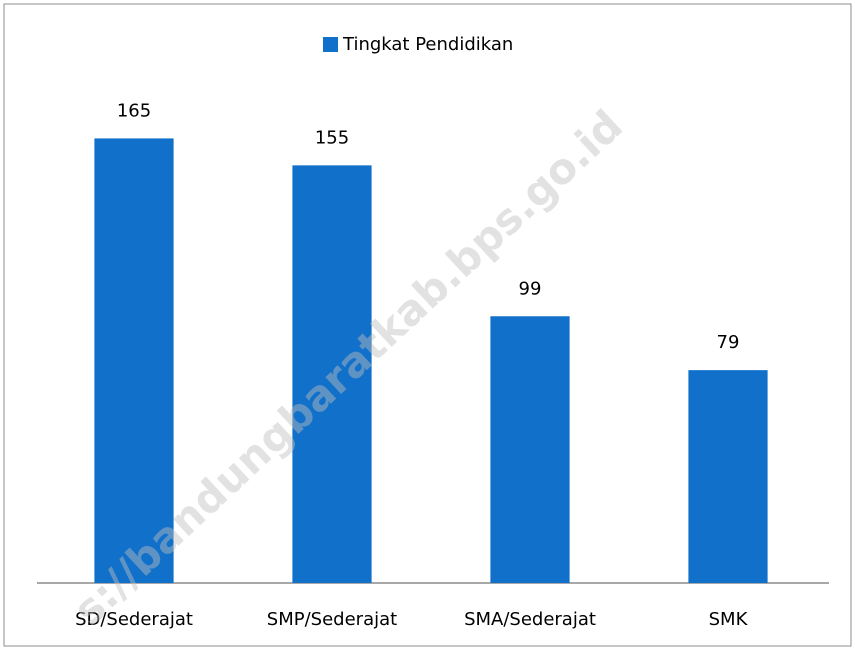 Image resolution: width=855 pixels, height=654 pixels. What do you see at coordinates (729, 619) in the screenshot?
I see `x-tick-label: SMK` at bounding box center [729, 619].